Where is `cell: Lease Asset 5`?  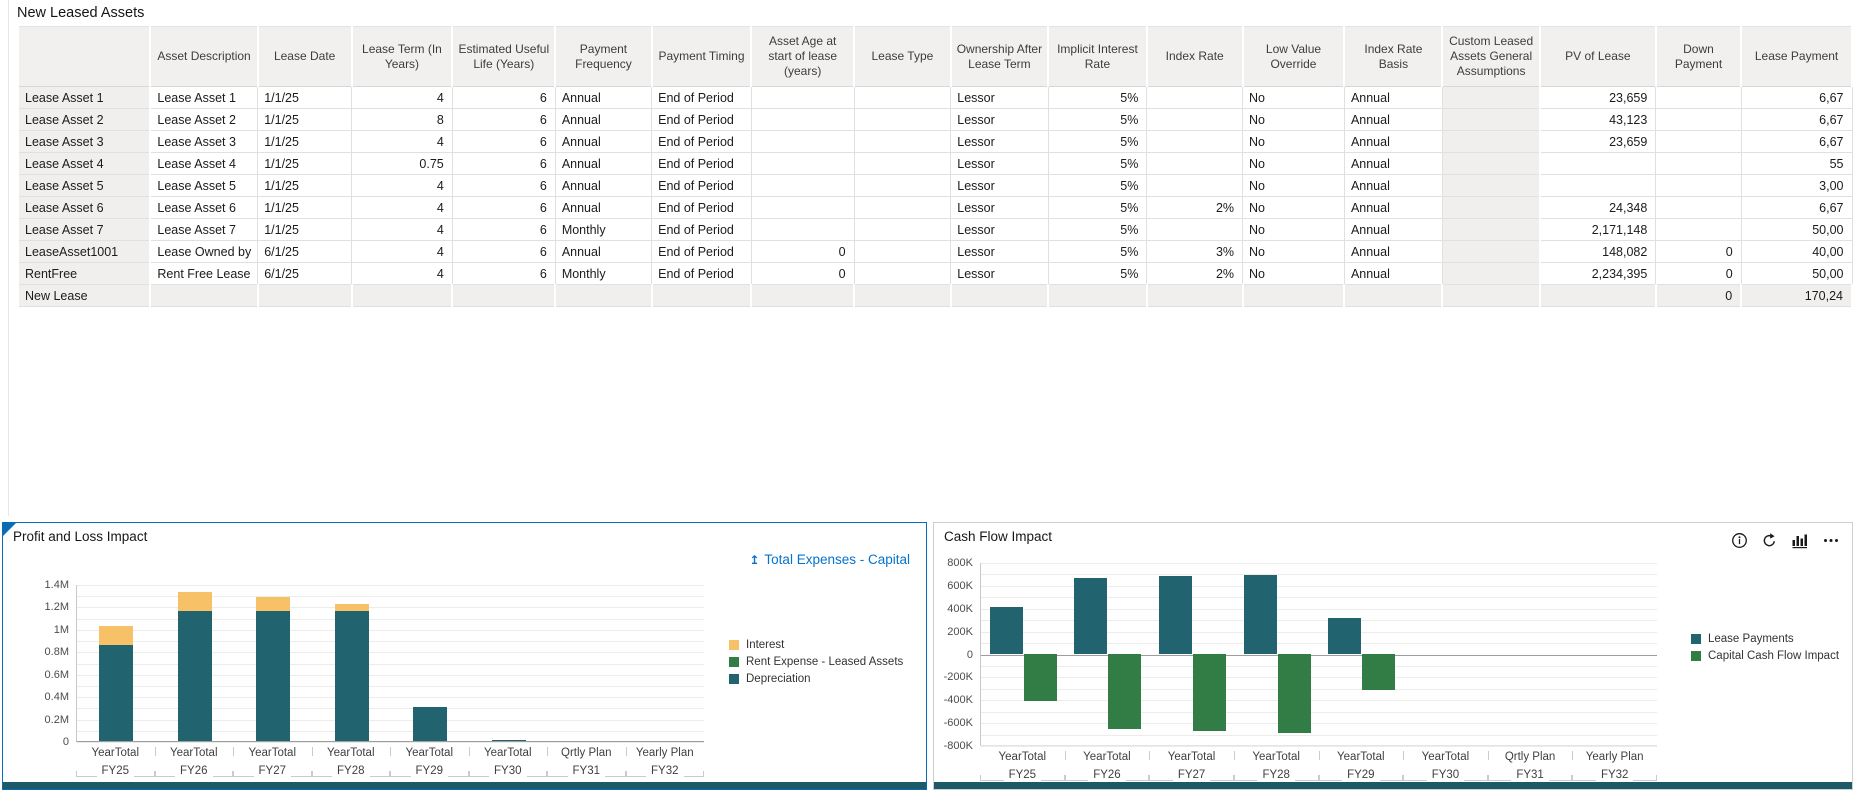
cell: Lease Asset 5 is located at coordinates (204, 185).